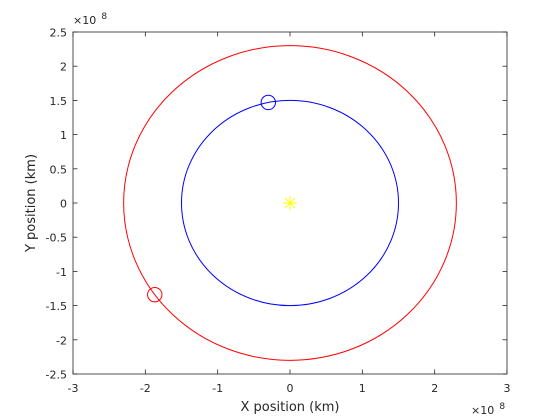 The width and height of the screenshot is (560, 420). What do you see at coordinates (362, 388) in the screenshot?
I see `x-tick-label: 1` at bounding box center [362, 388].